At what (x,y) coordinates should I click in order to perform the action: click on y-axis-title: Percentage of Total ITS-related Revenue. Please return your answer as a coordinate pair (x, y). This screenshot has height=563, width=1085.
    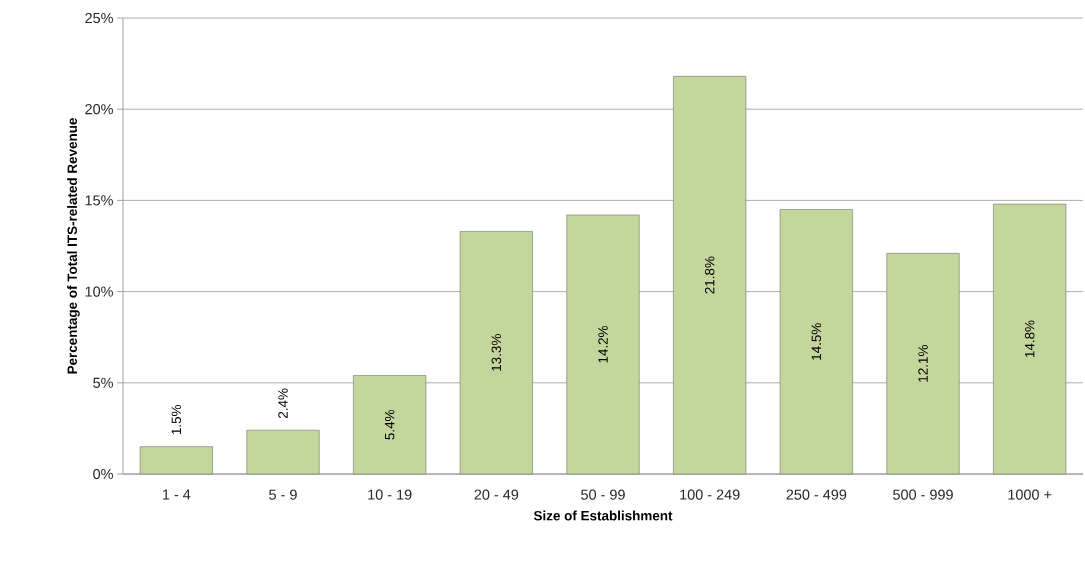
    Looking at the image, I should click on (73, 246).